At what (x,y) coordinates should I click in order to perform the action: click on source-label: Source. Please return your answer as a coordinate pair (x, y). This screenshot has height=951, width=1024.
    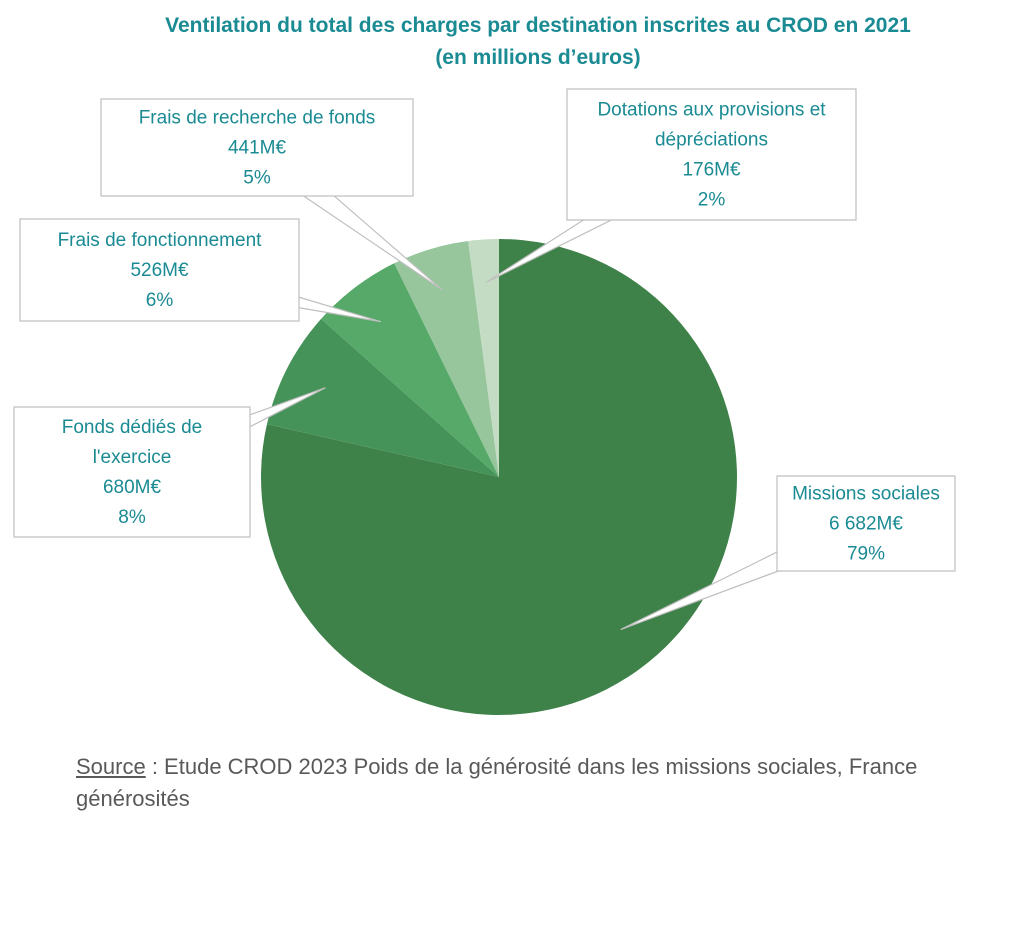
    Looking at the image, I should click on (111, 766).